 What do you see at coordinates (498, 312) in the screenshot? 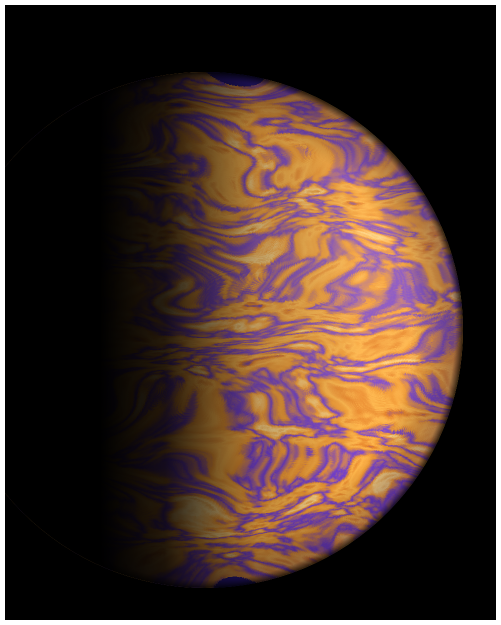
I see `border-right` at bounding box center [498, 312].